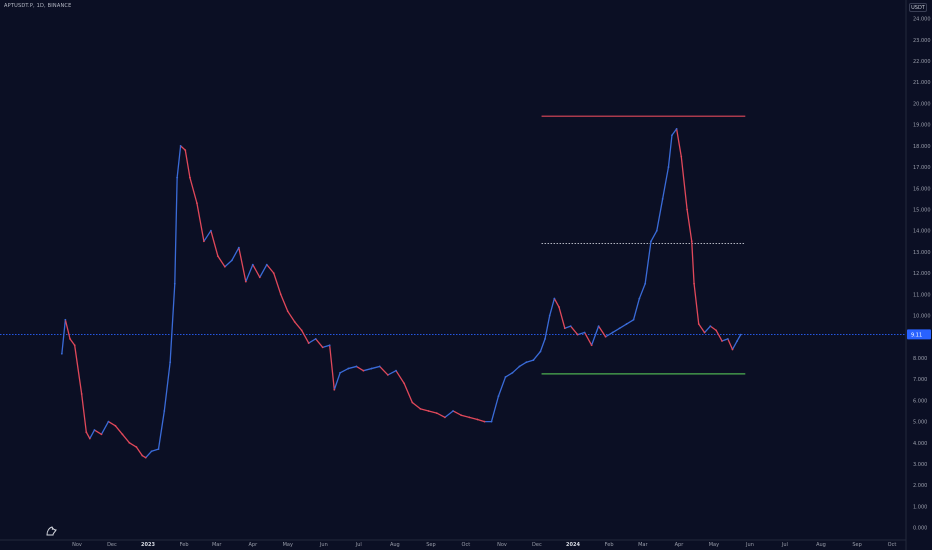  Describe the element at coordinates (148, 545) in the screenshot. I see `time-tick-label: 2023` at that location.